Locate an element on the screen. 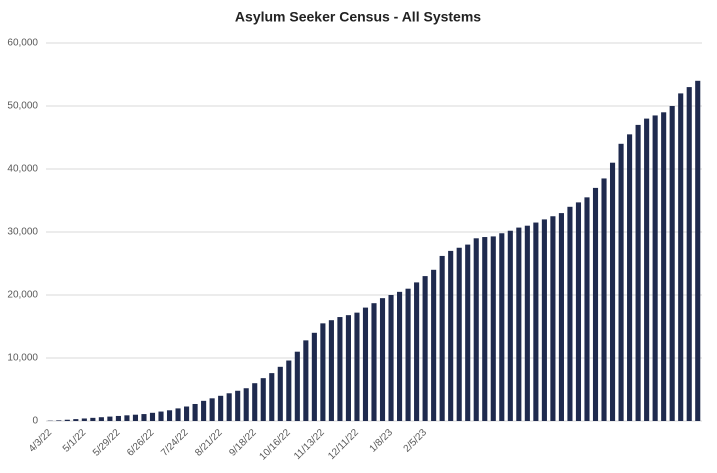  x-tick-label: 5/1/22 is located at coordinates (75, 441).